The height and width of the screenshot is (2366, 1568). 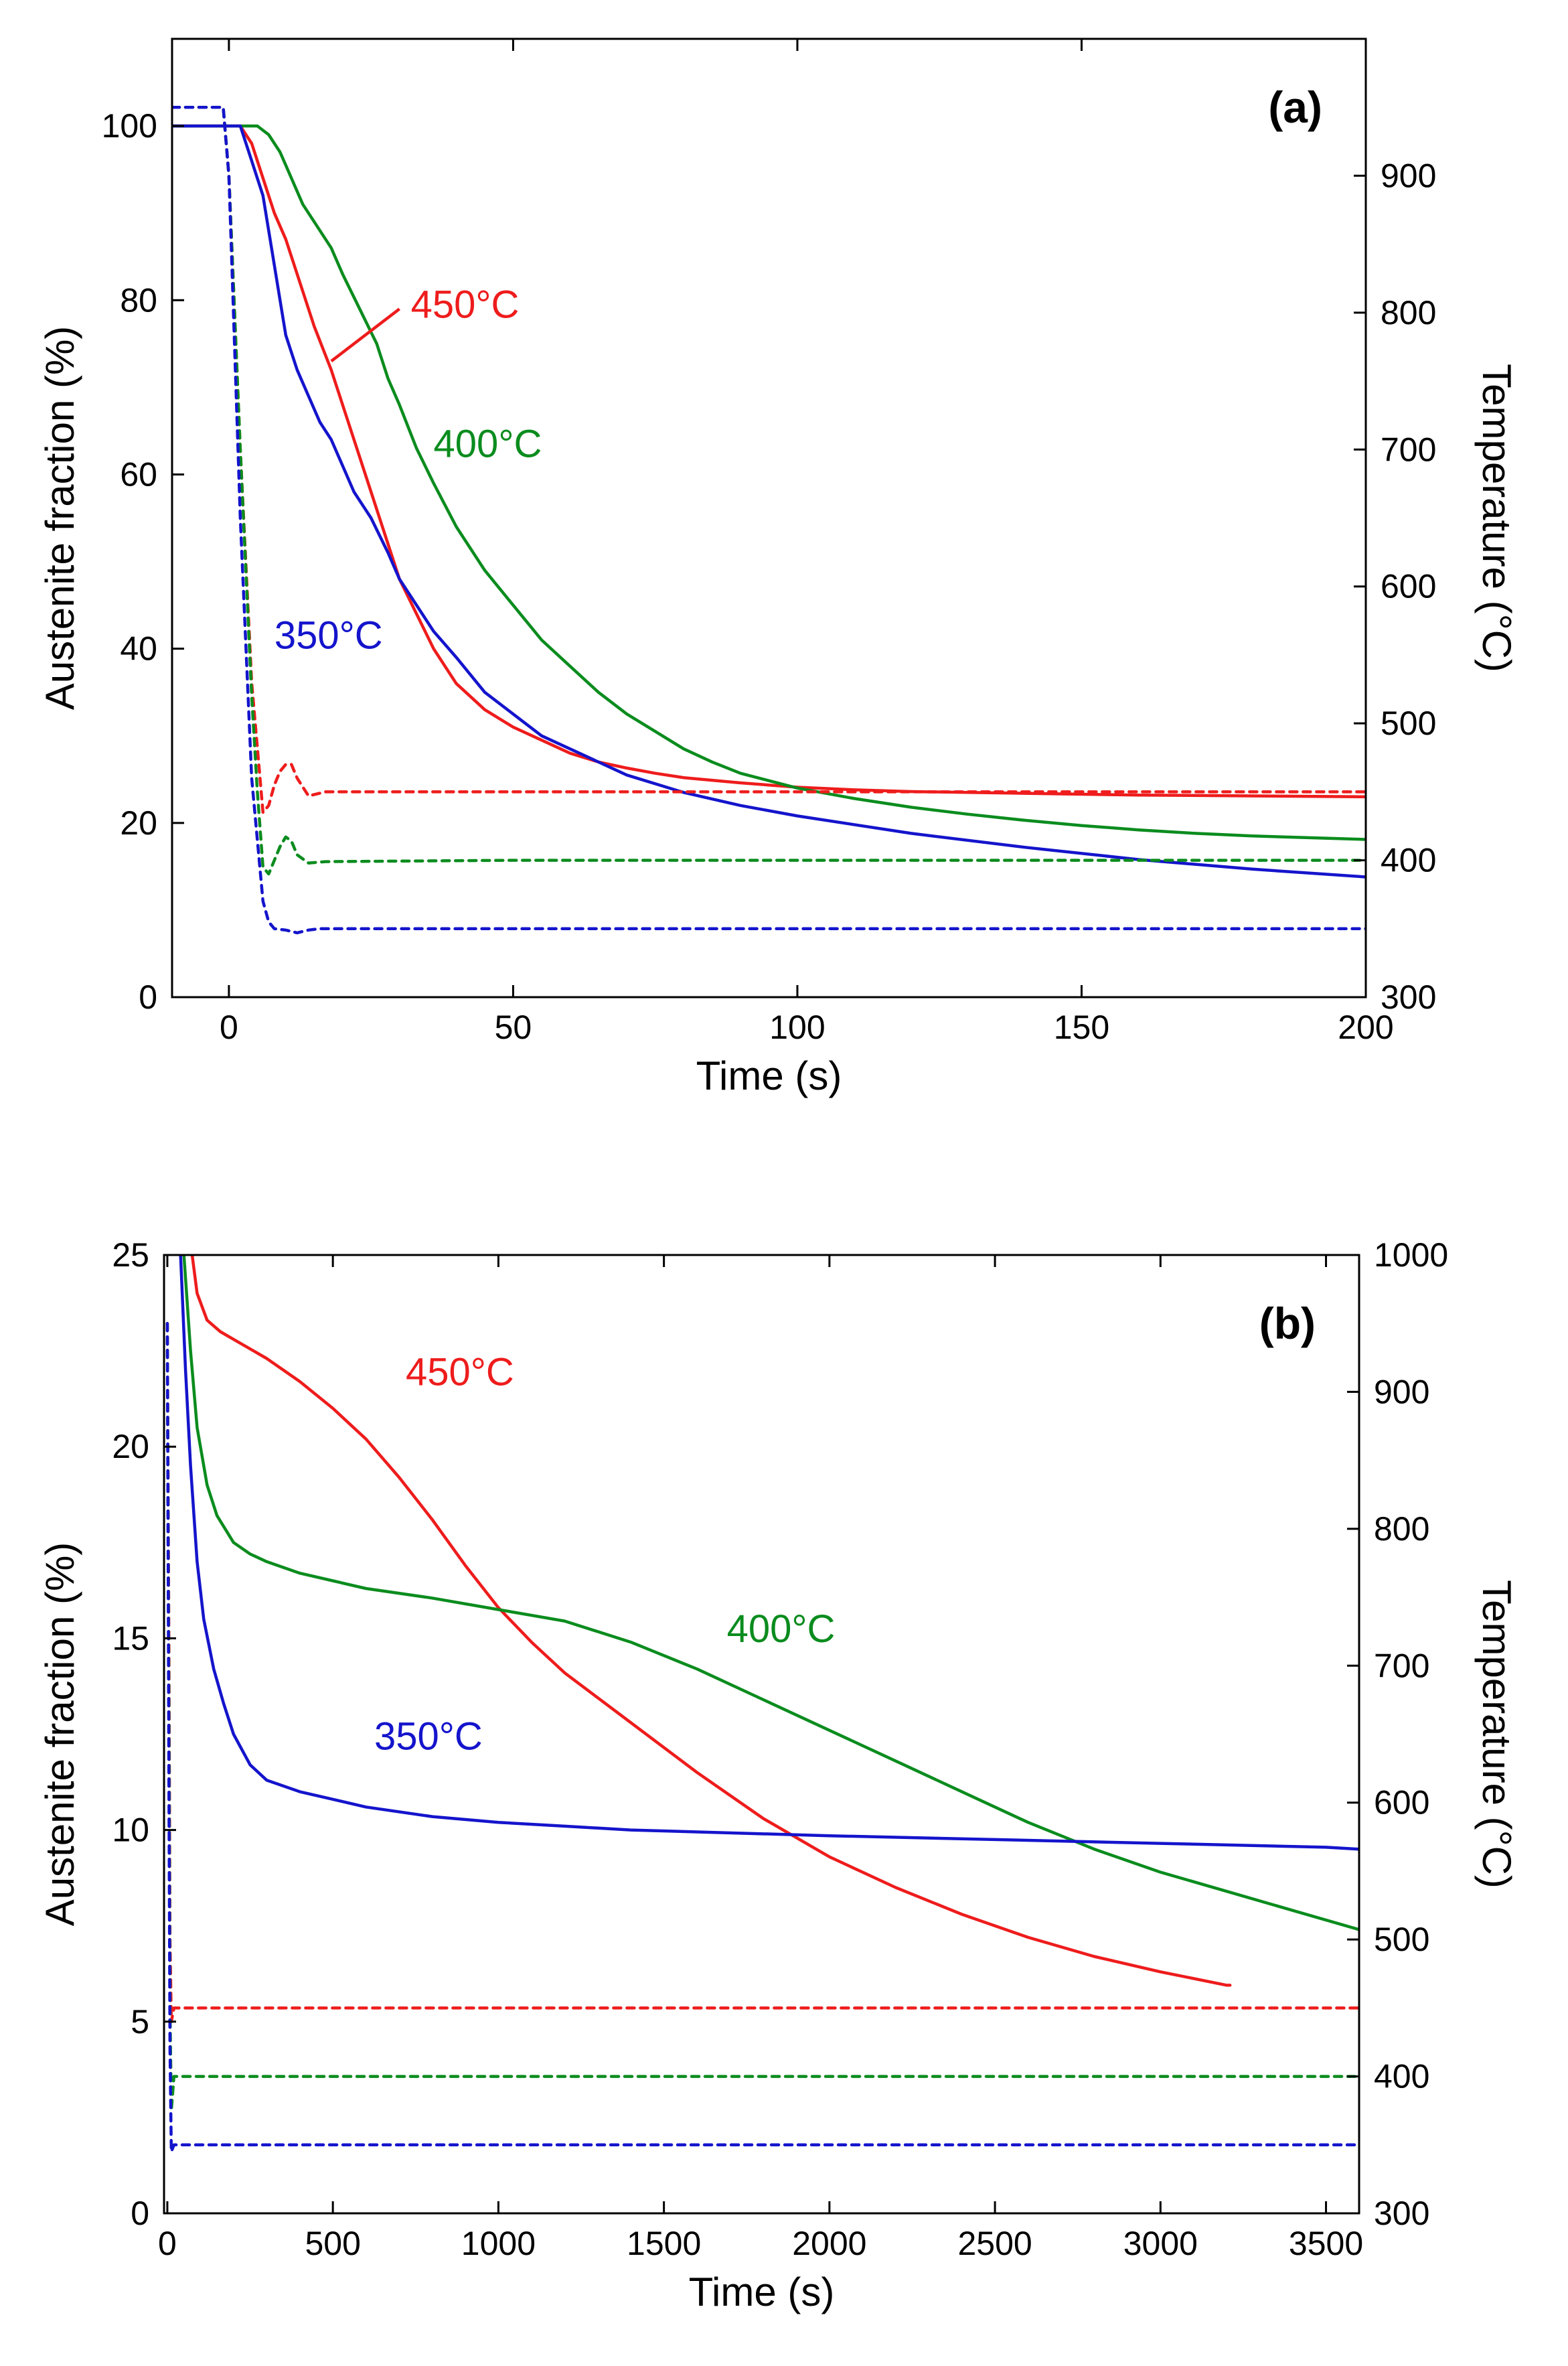 What do you see at coordinates (1295, 107) in the screenshot?
I see `panel-a-panel-label: (a)` at bounding box center [1295, 107].